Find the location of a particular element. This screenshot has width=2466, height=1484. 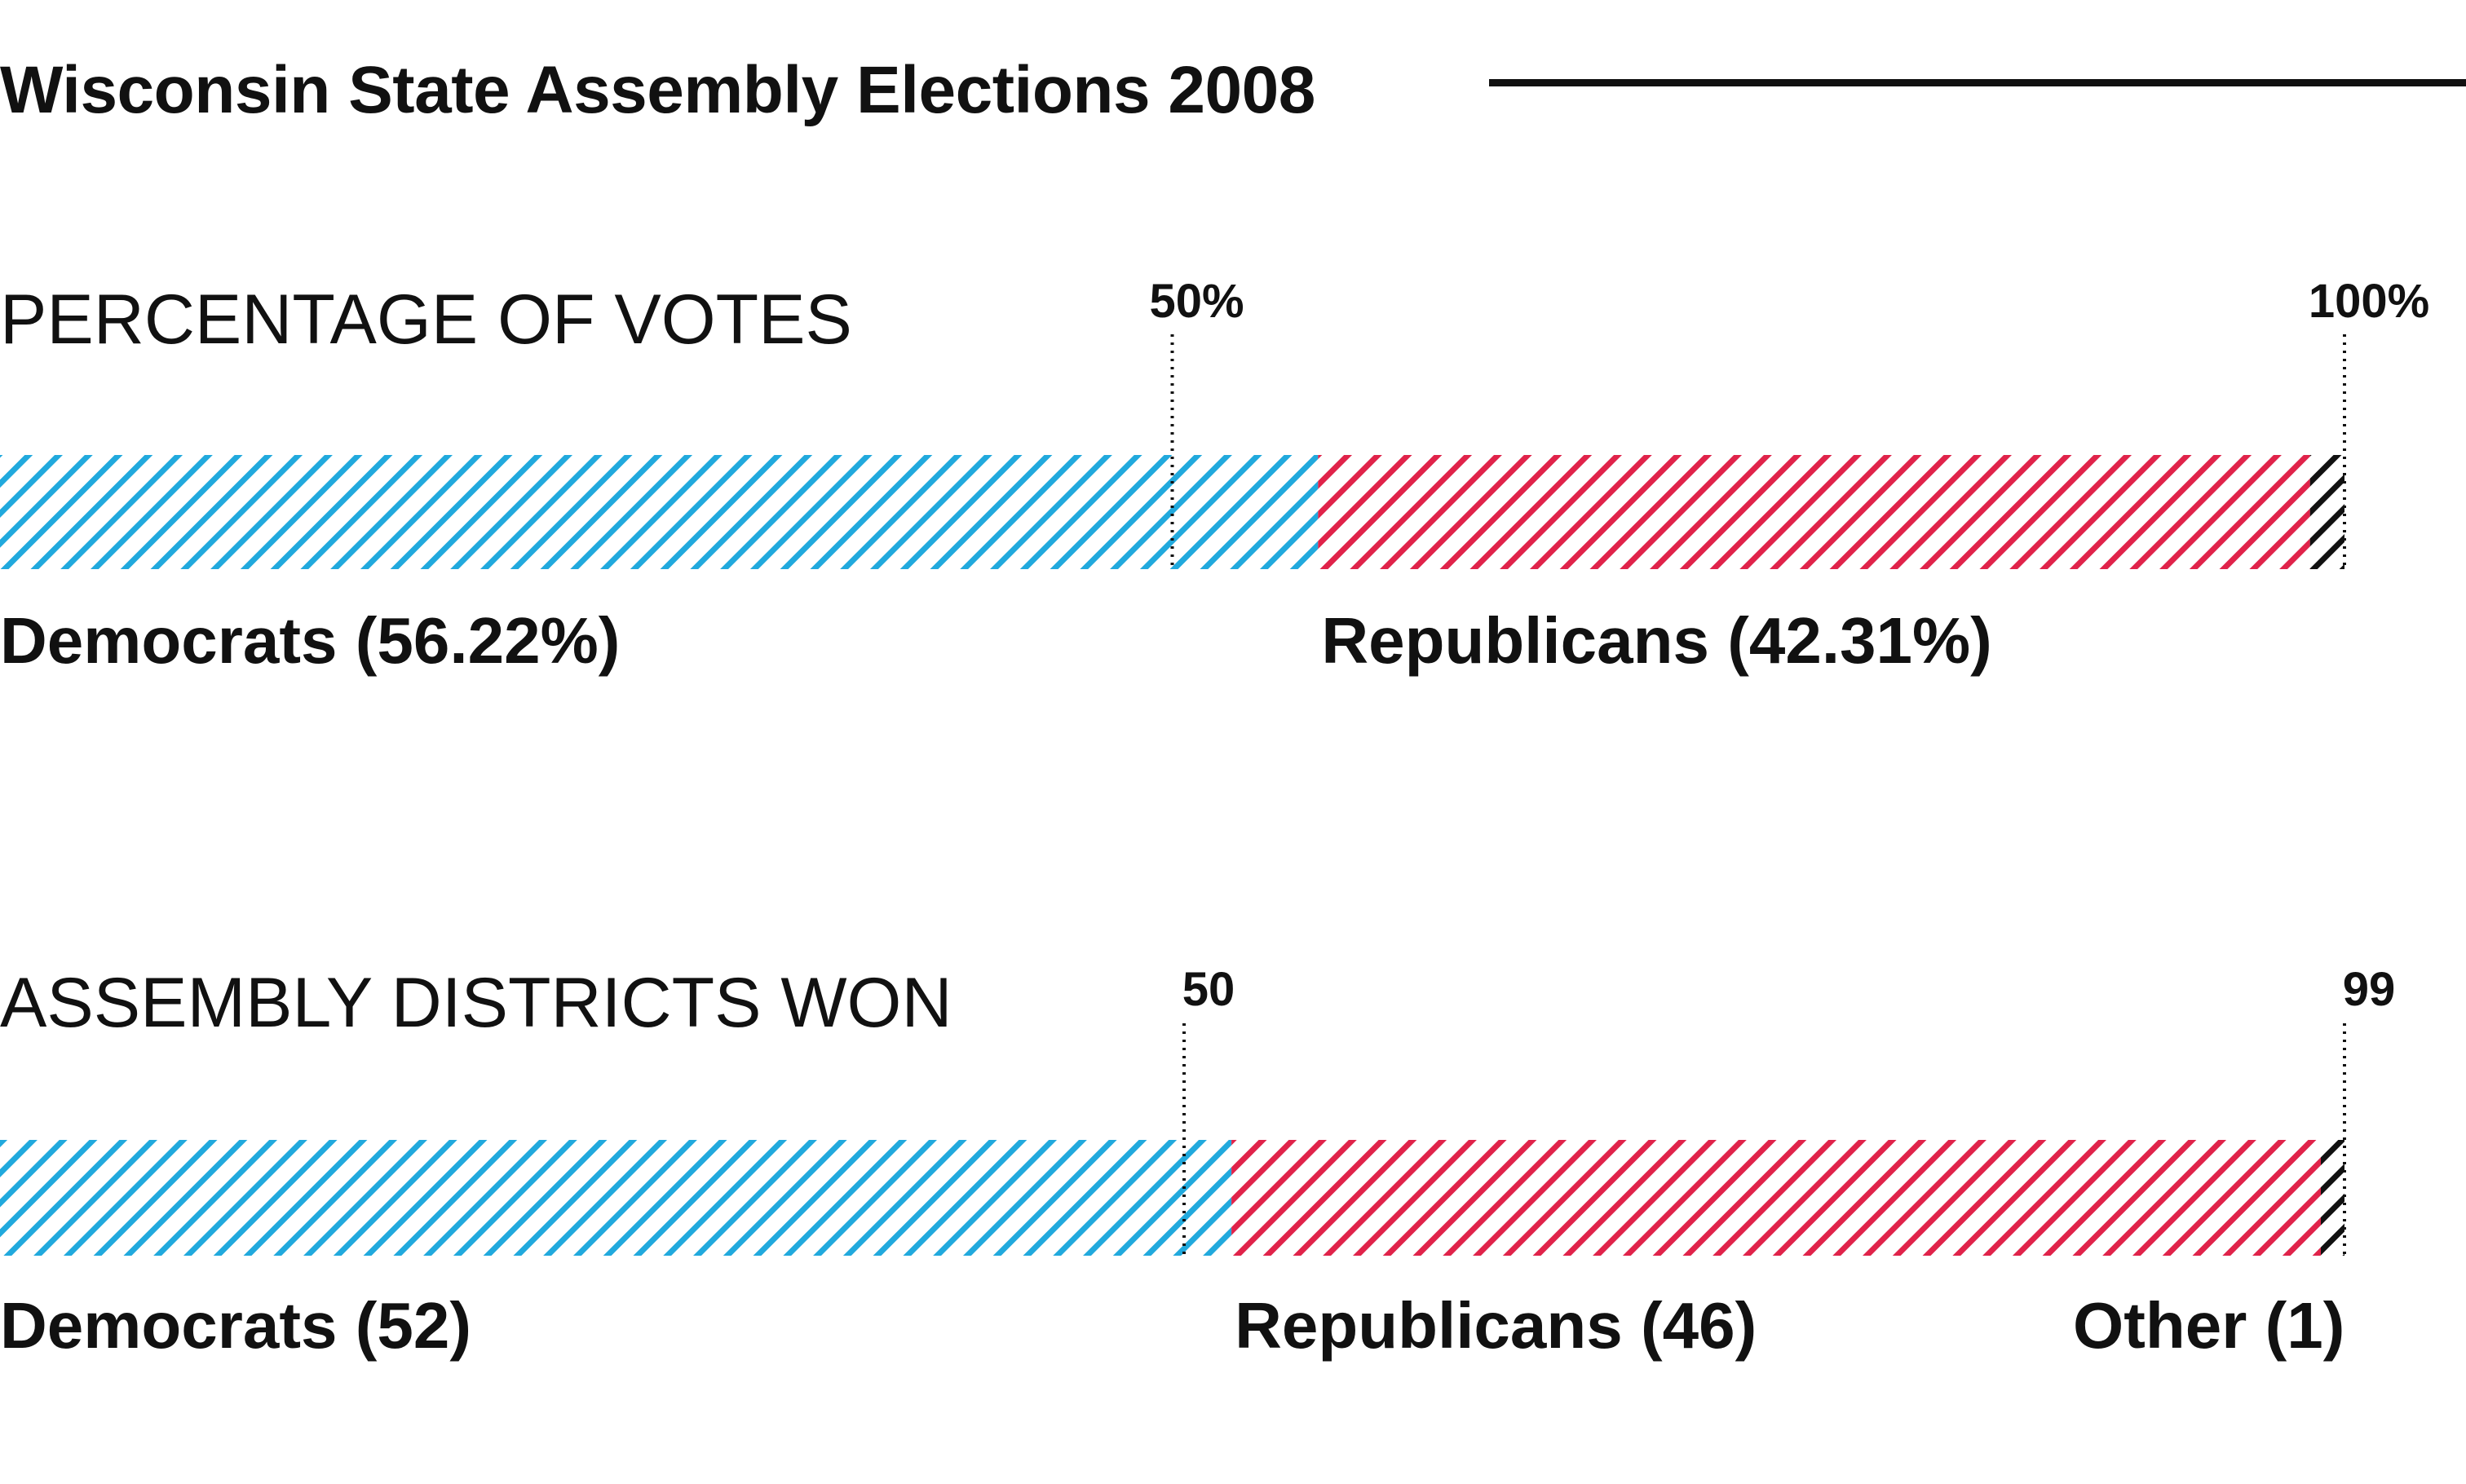

votes-section-title: PERCENTAGE OF VOTES is located at coordinates (426, 319).